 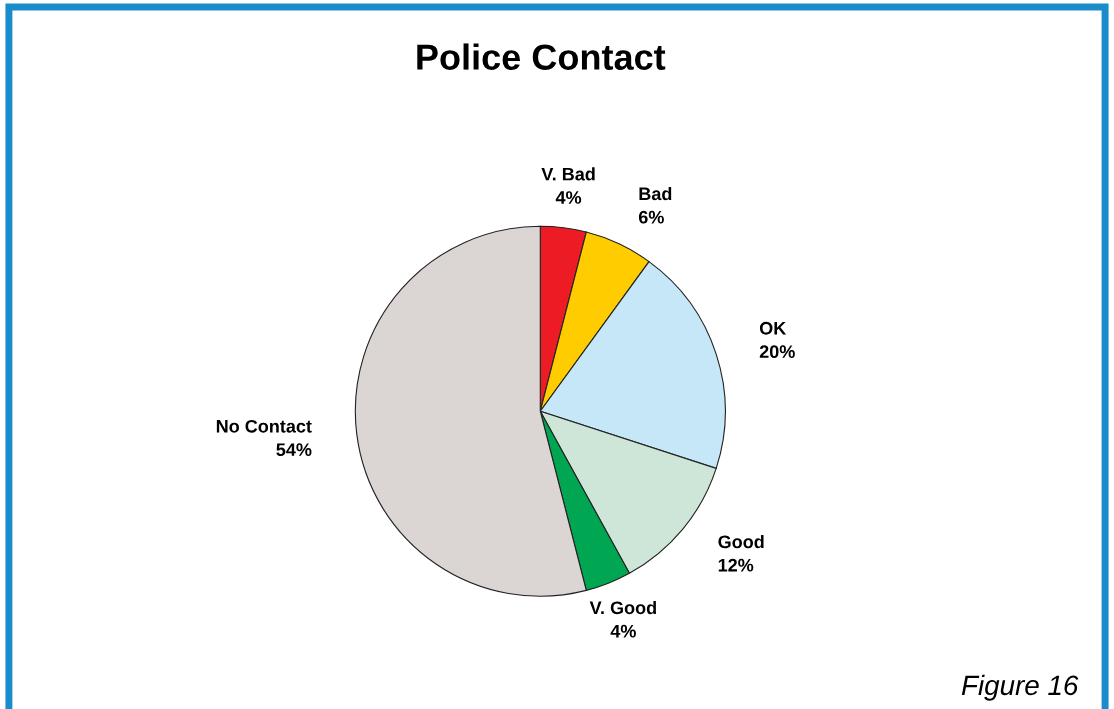 What do you see at coordinates (777, 352) in the screenshot?
I see `data-label: 20%` at bounding box center [777, 352].